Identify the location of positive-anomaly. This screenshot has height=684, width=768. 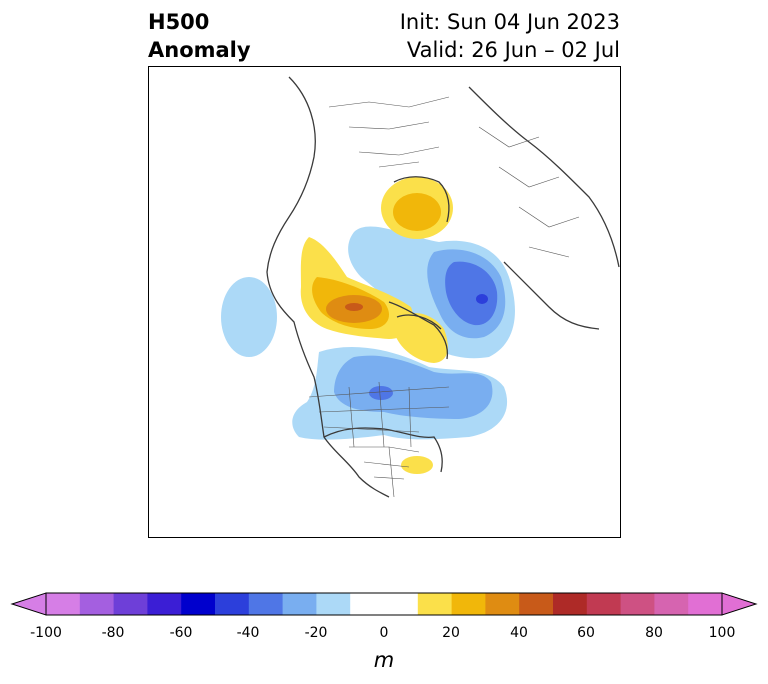
(376, 325).